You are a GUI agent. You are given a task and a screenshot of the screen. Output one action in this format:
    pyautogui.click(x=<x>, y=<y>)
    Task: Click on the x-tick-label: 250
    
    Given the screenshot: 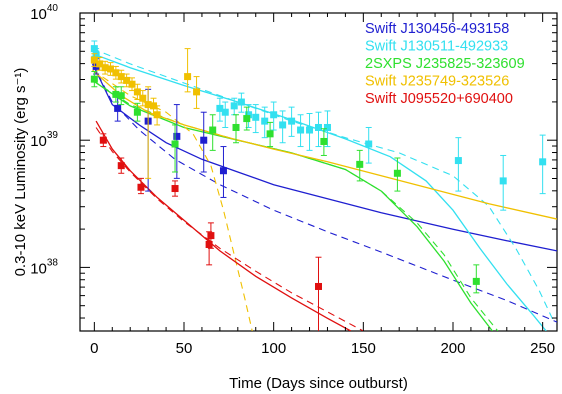 What is the action you would take?
    pyautogui.click(x=542, y=348)
    